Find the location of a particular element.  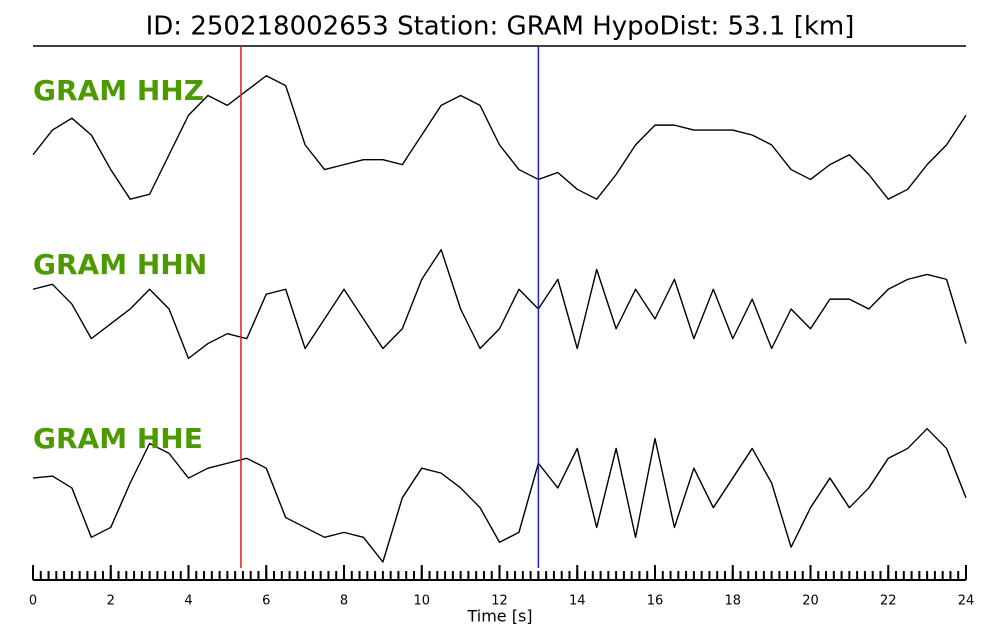

x-tick-label: 10 is located at coordinates (421, 601).